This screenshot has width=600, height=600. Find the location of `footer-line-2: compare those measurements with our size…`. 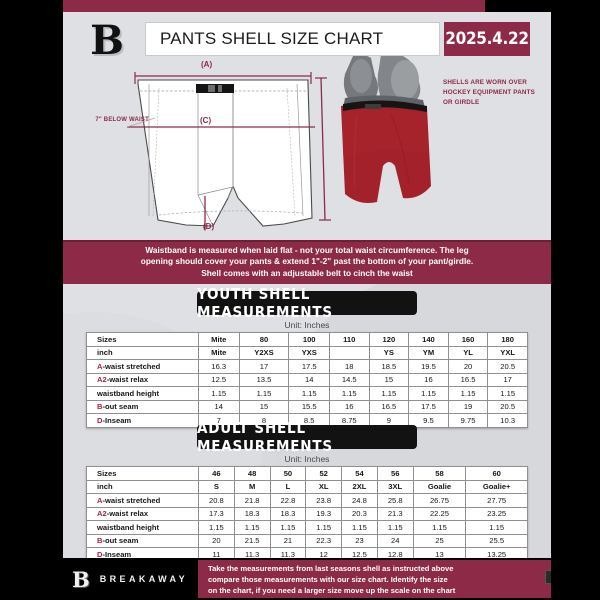

footer-line-2: compare those measurements with our size… is located at coordinates (328, 579).